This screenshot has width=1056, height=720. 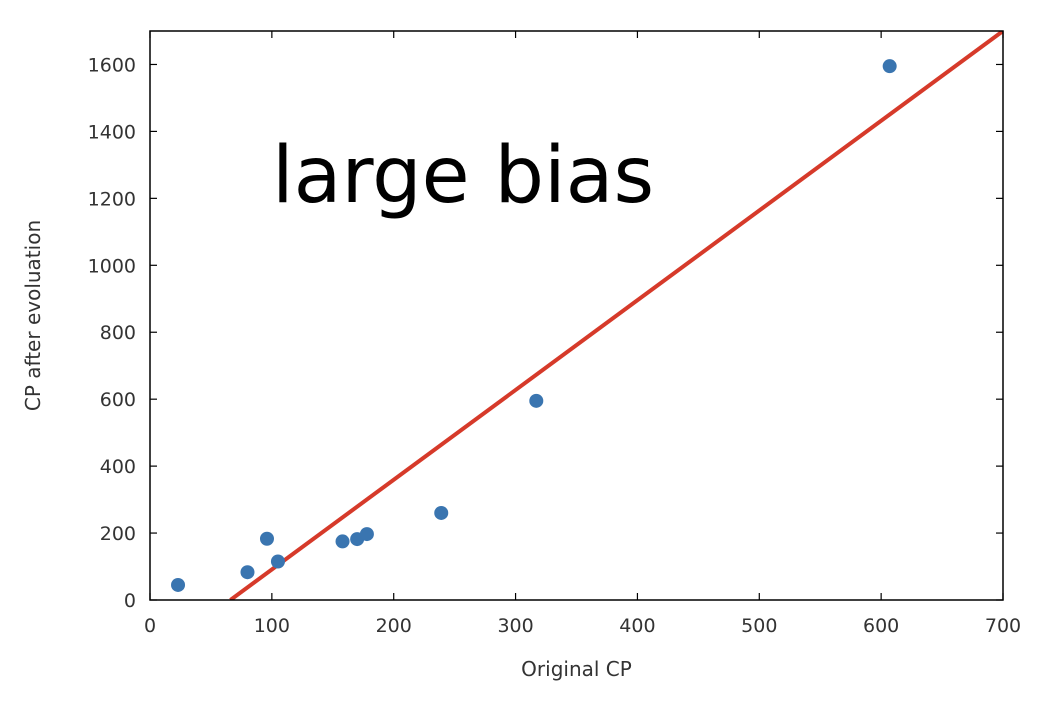 I want to click on y-tick-label: 1600, so click(x=112, y=65).